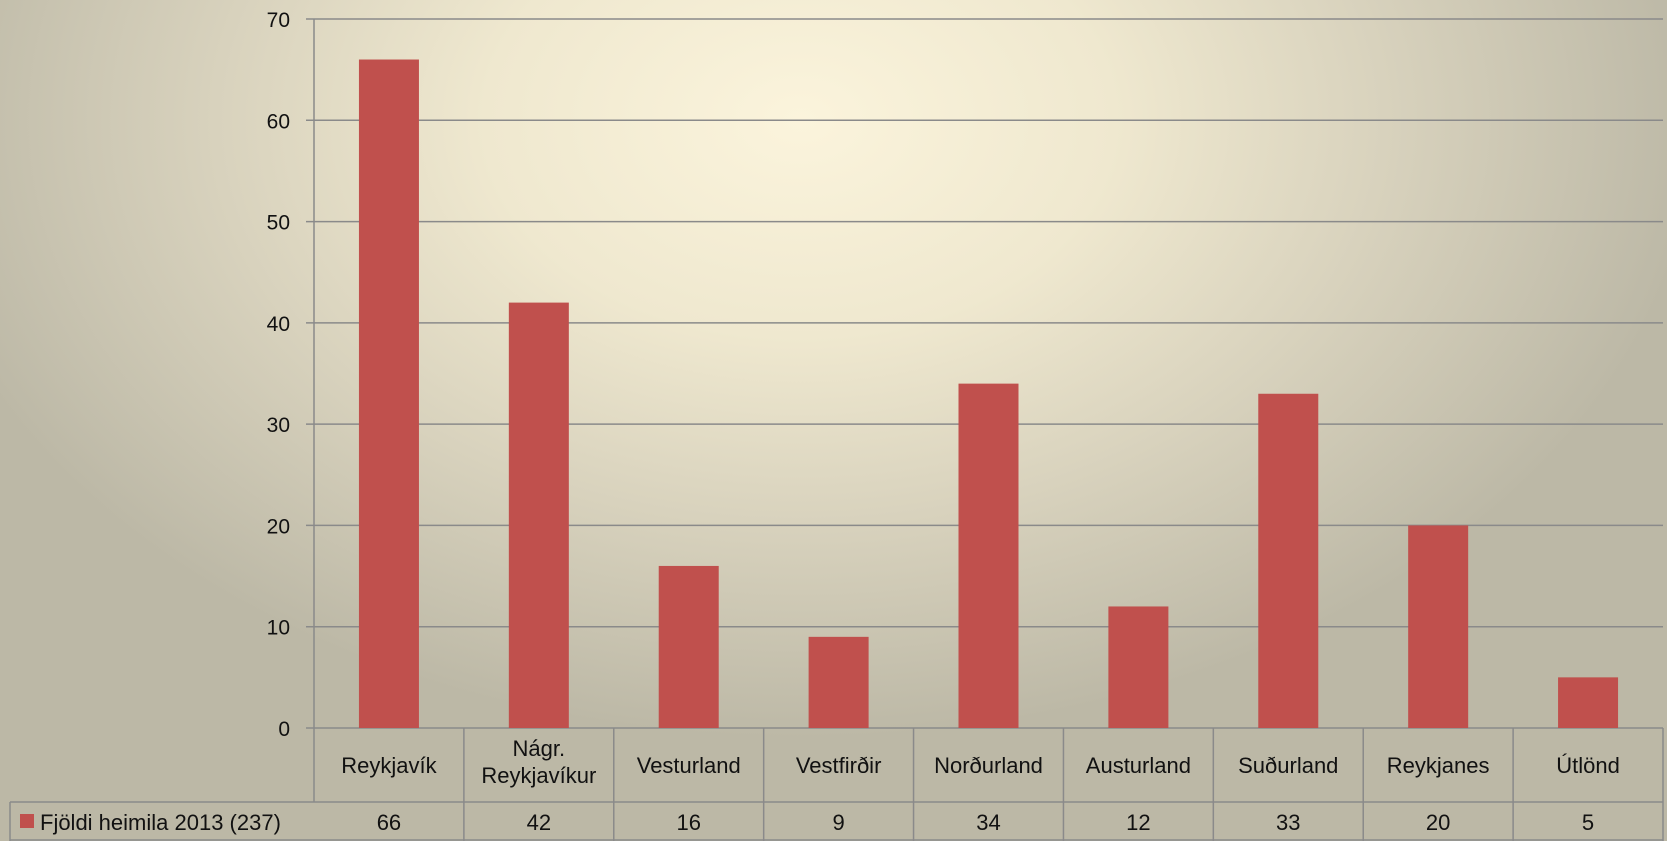 This screenshot has height=841, width=1667. What do you see at coordinates (538, 775) in the screenshot?
I see `category-label: Reykjavíkur` at bounding box center [538, 775].